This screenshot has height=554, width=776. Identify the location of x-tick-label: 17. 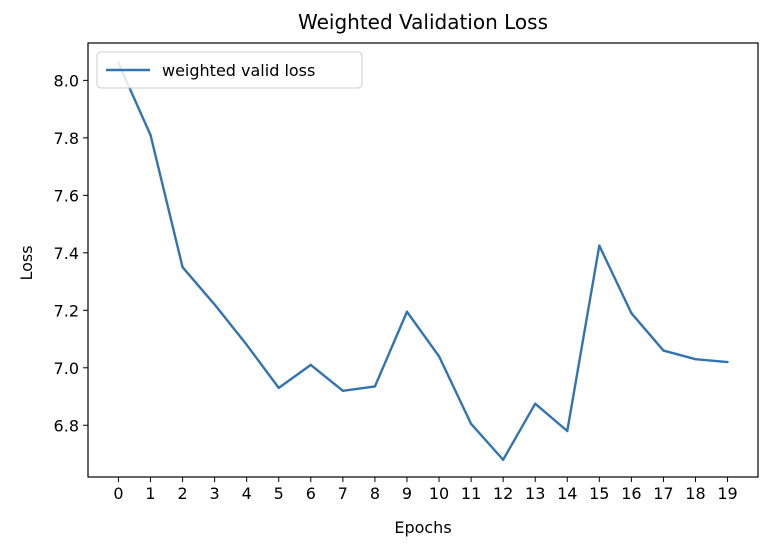
(663, 493).